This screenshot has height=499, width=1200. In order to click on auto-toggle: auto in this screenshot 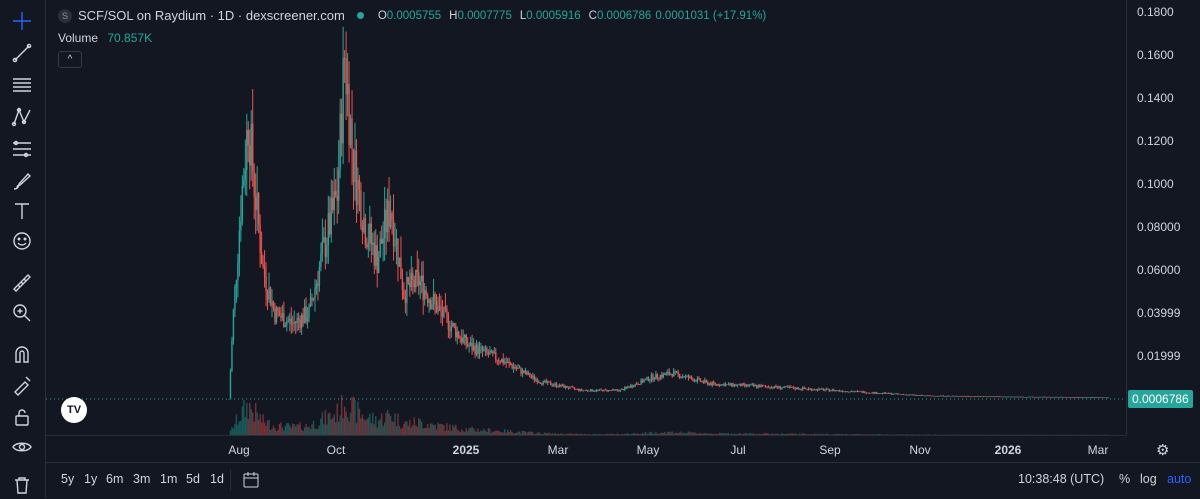, I will do `click(1179, 479)`.